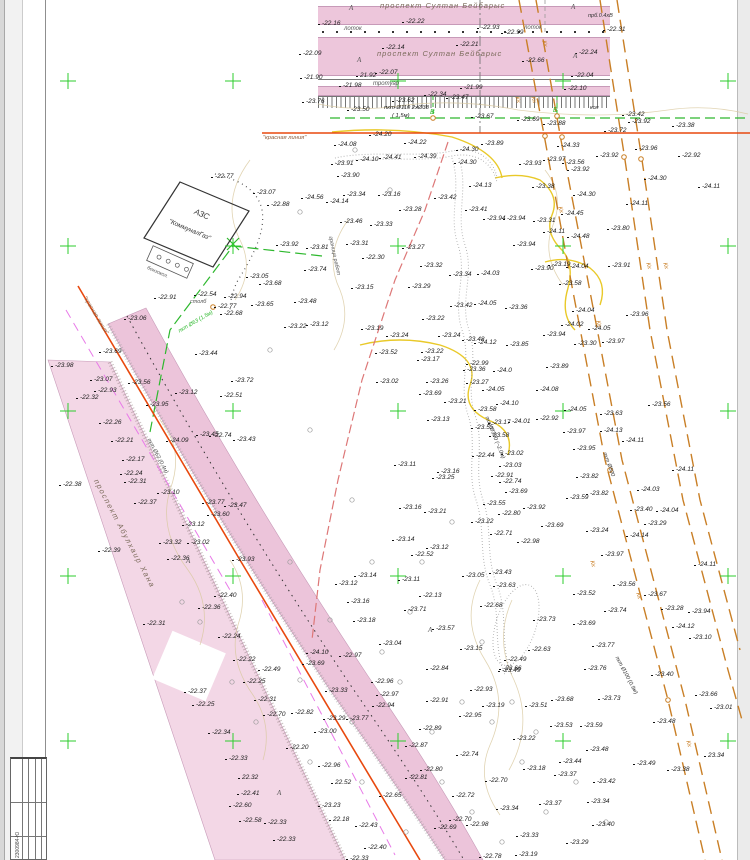 The height and width of the screenshot is (860, 750). I want to click on elevation-point: -22.97, so click(350, 656).